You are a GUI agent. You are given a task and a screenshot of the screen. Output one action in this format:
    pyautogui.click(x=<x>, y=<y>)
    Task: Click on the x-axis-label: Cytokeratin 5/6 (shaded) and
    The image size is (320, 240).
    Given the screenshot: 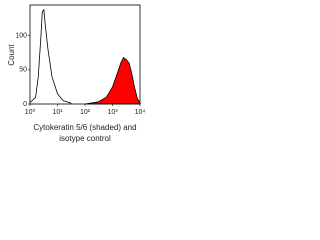 What is the action you would take?
    pyautogui.click(x=84, y=127)
    